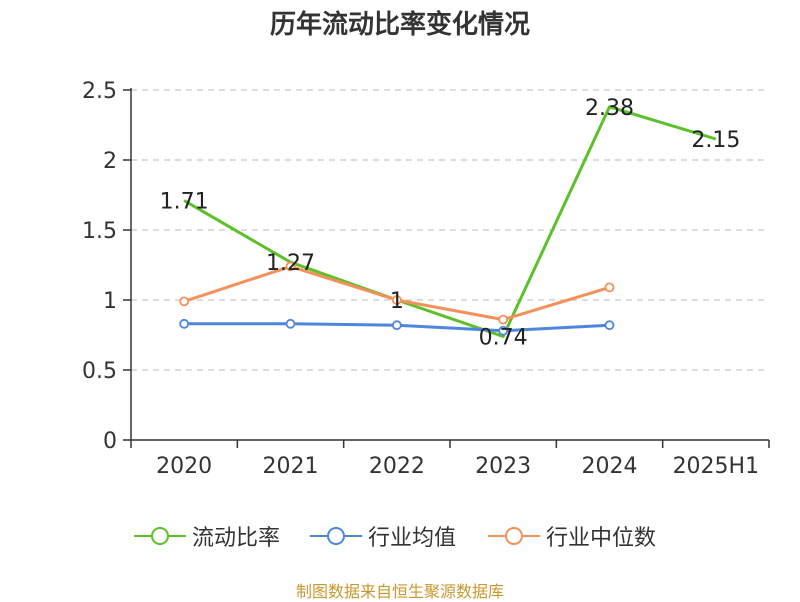  Describe the element at coordinates (184, 466) in the screenshot. I see `x-tick-label: 2020` at that location.